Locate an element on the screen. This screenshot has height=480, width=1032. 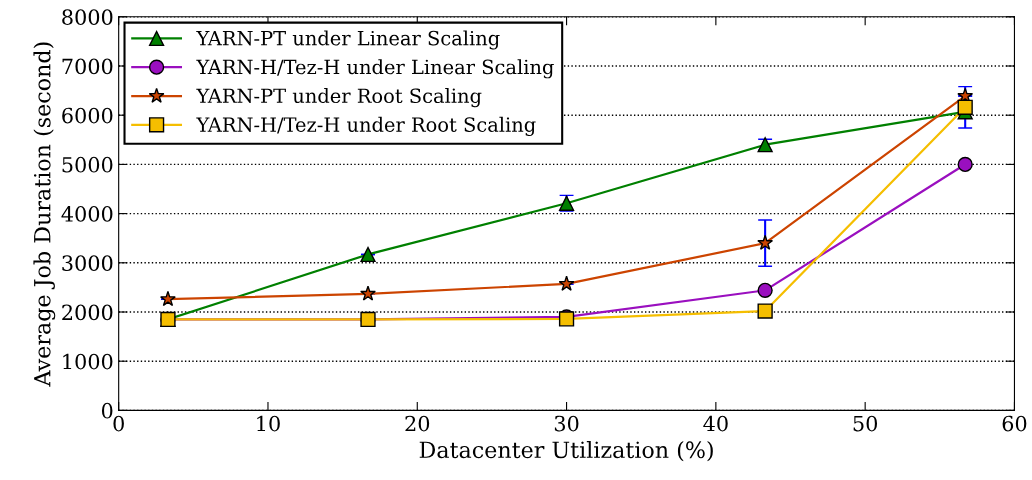
y-tick-label: 8000 is located at coordinates (87, 17).